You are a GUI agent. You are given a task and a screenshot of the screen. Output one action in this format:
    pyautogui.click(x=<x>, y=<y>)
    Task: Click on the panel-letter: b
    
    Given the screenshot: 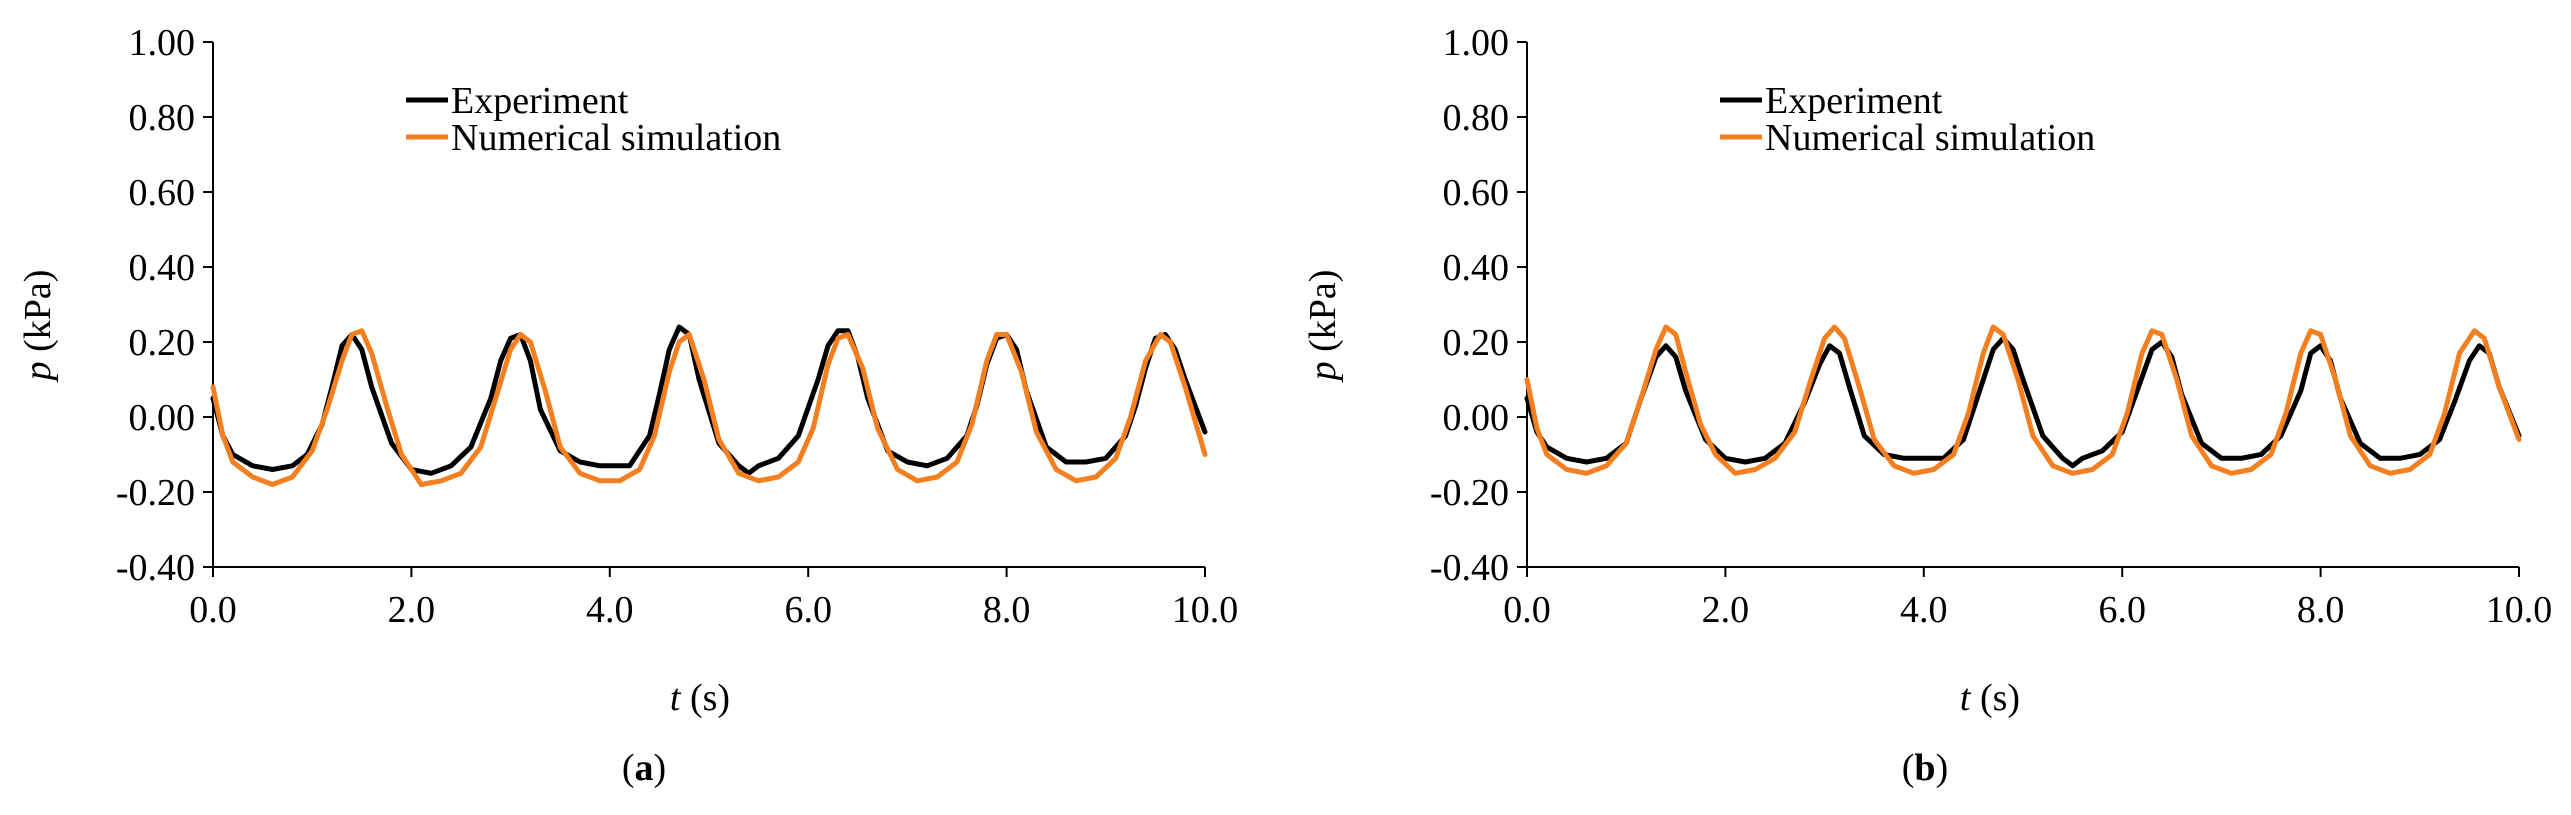 What is the action you would take?
    pyautogui.click(x=1924, y=768)
    